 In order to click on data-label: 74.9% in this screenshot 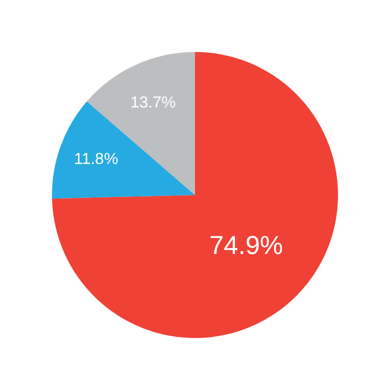, I will do `click(246, 245)`.